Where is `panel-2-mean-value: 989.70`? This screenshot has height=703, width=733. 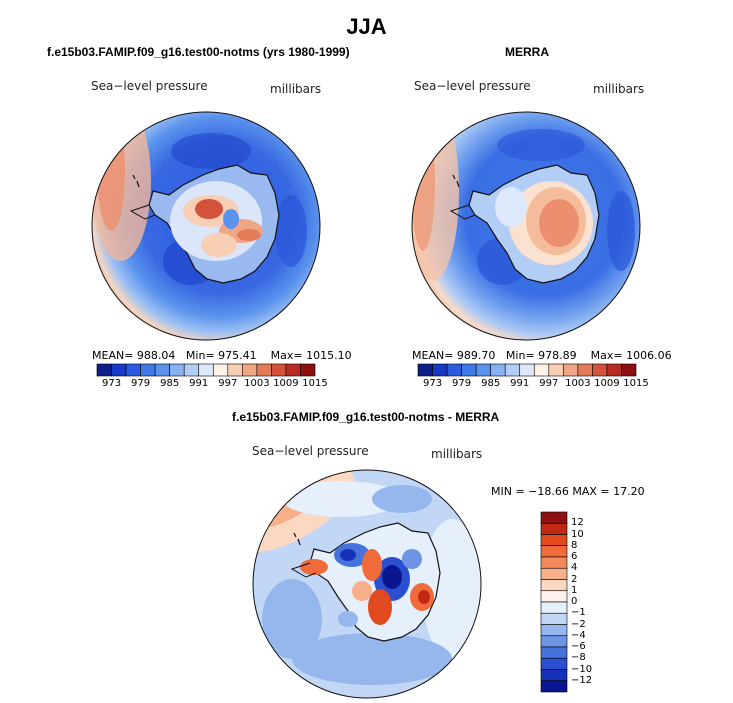
panel-2-mean-value: 989.70 is located at coordinates (476, 355).